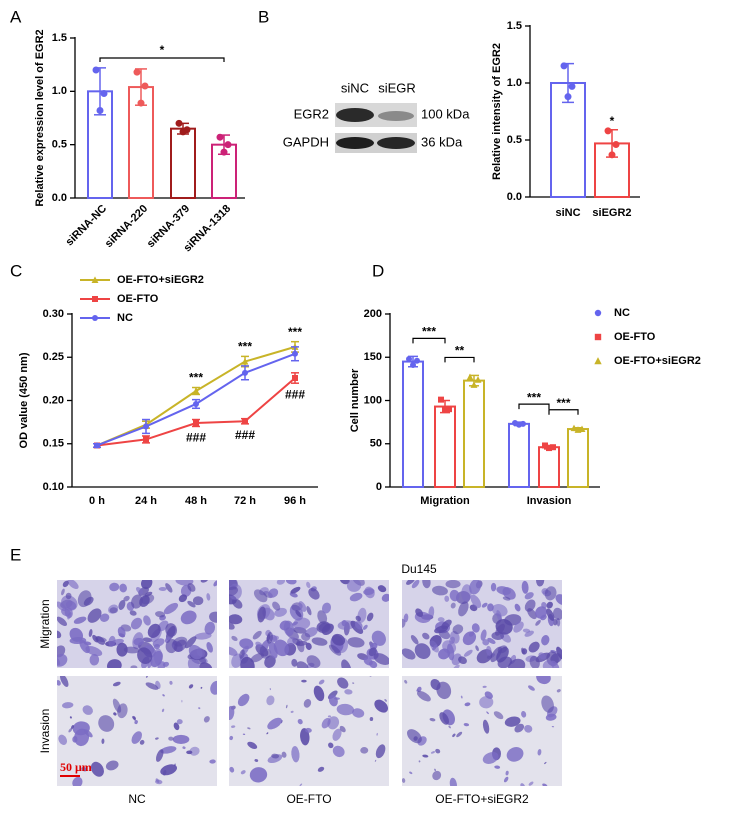  What do you see at coordinates (125, 318) in the screenshot?
I see `legend-label: NC` at bounding box center [125, 318].